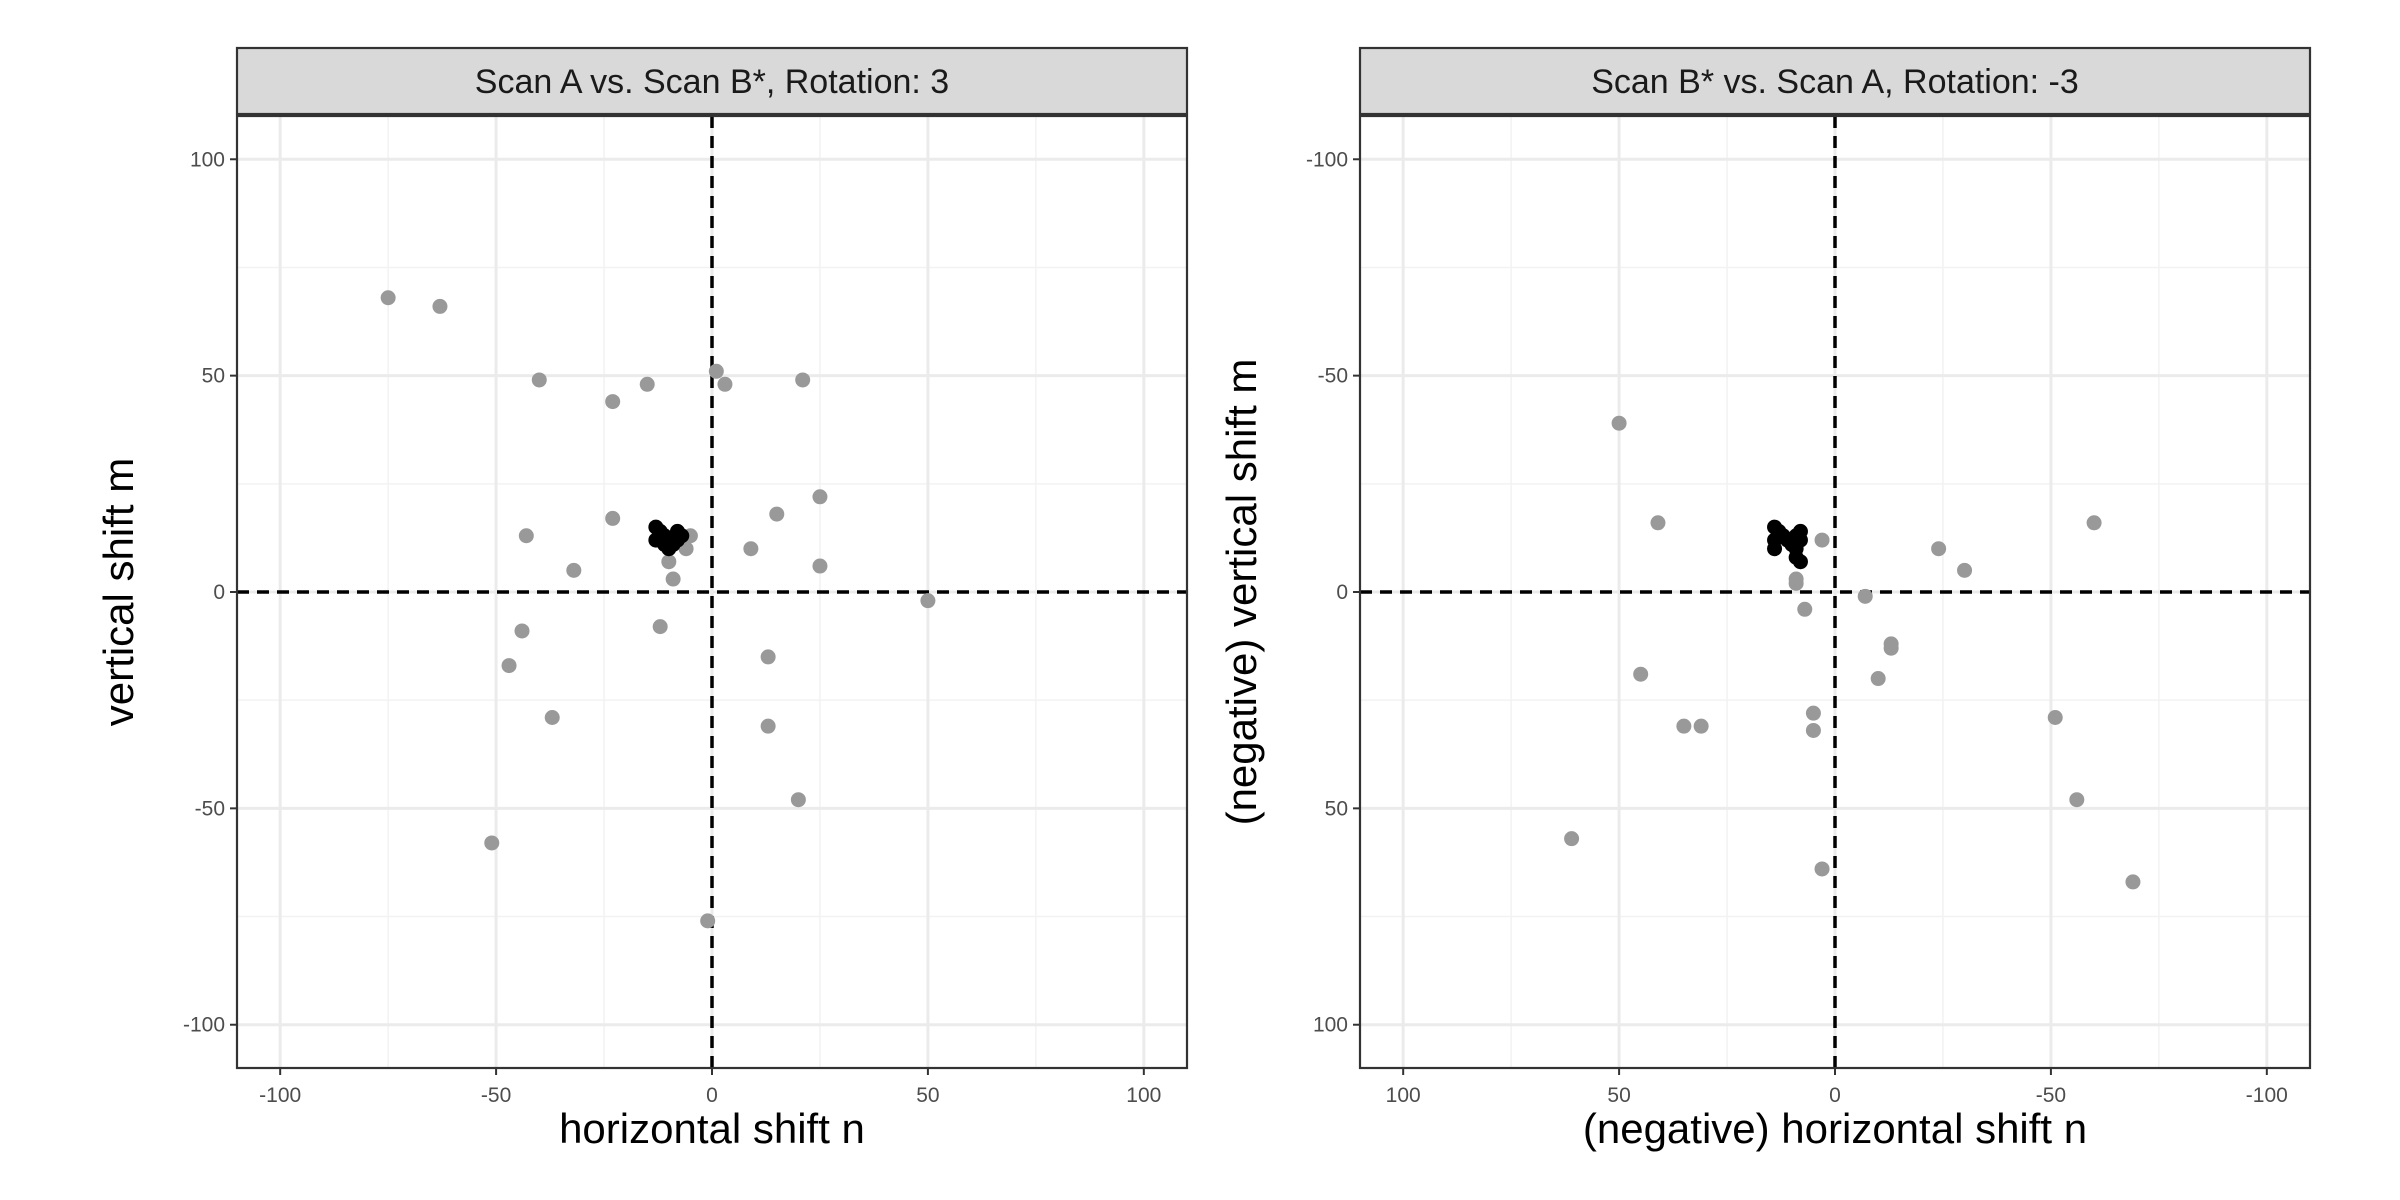 This screenshot has width=2400, height=1200. What do you see at coordinates (118, 592) in the screenshot?
I see `y-axis-title: vertical shift m` at bounding box center [118, 592].